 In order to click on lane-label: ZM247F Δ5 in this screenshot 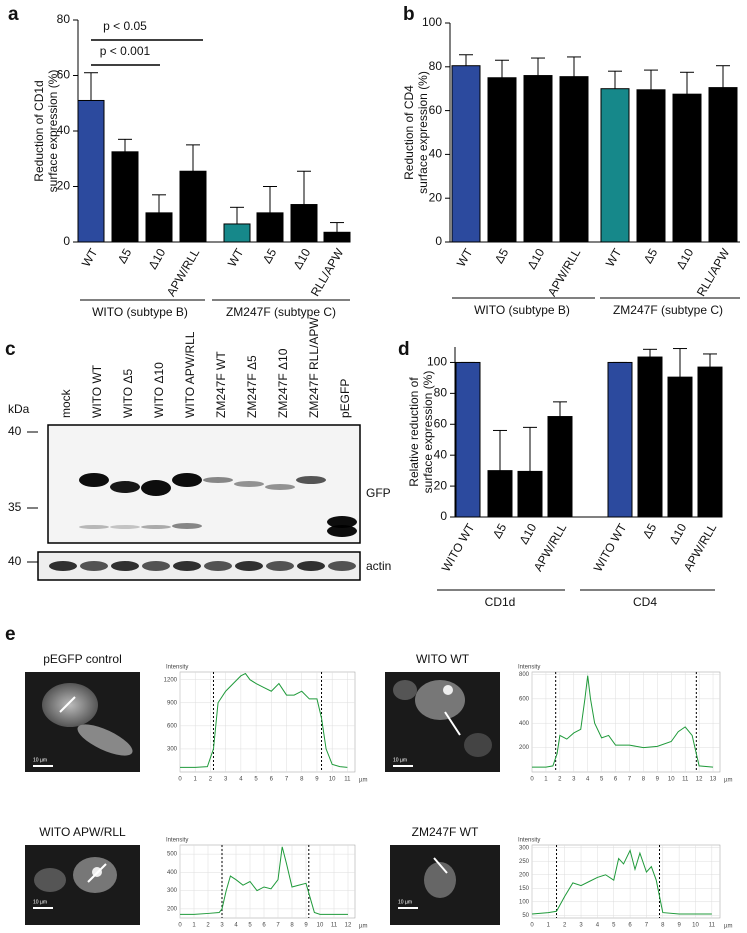, I will do `click(252, 386)`.